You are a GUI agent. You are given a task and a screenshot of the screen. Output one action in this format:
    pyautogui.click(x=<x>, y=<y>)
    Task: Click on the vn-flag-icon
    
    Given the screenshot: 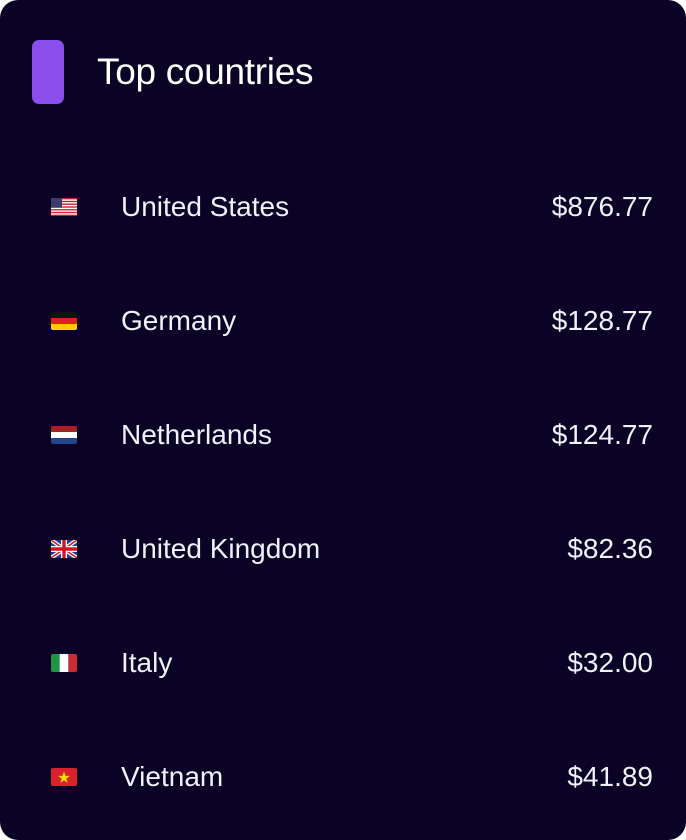 What is the action you would take?
    pyautogui.click(x=64, y=777)
    